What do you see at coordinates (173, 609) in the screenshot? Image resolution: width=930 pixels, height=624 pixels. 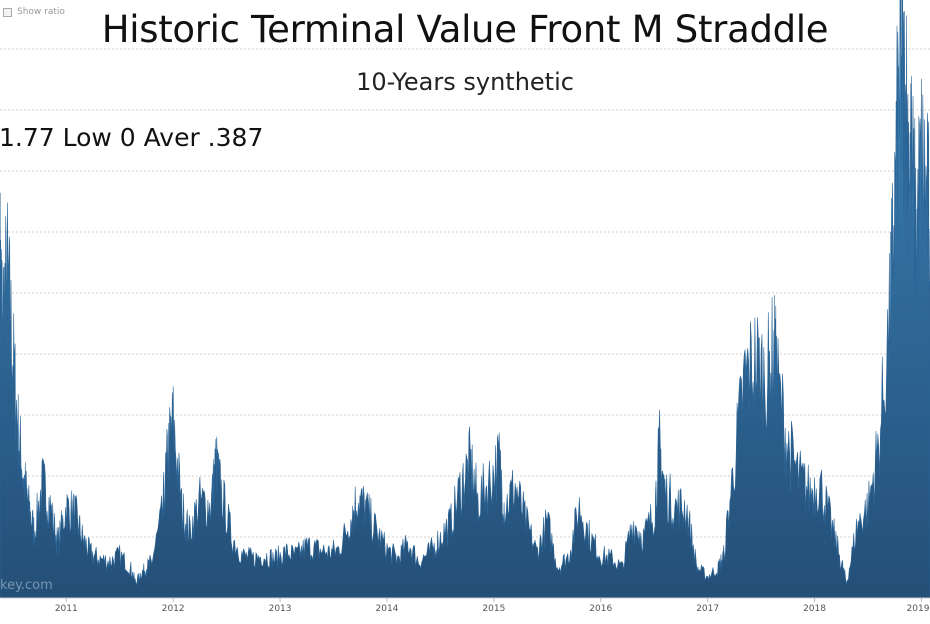 I see `x-tick-label: 2012` at bounding box center [173, 609].